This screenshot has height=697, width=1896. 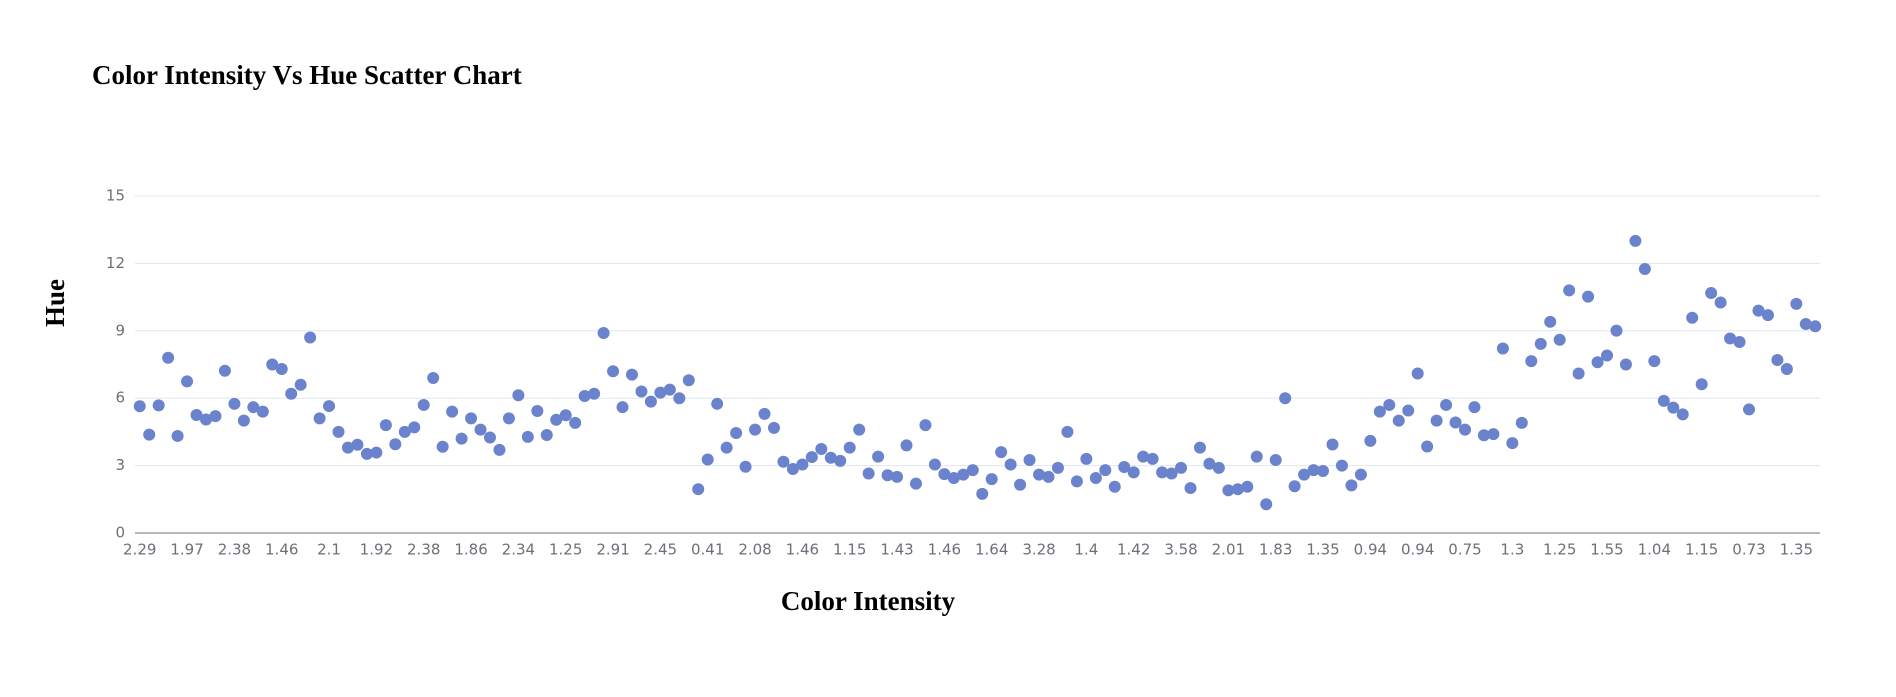 I want to click on x-tick-label: 1.64, so click(x=991, y=550).